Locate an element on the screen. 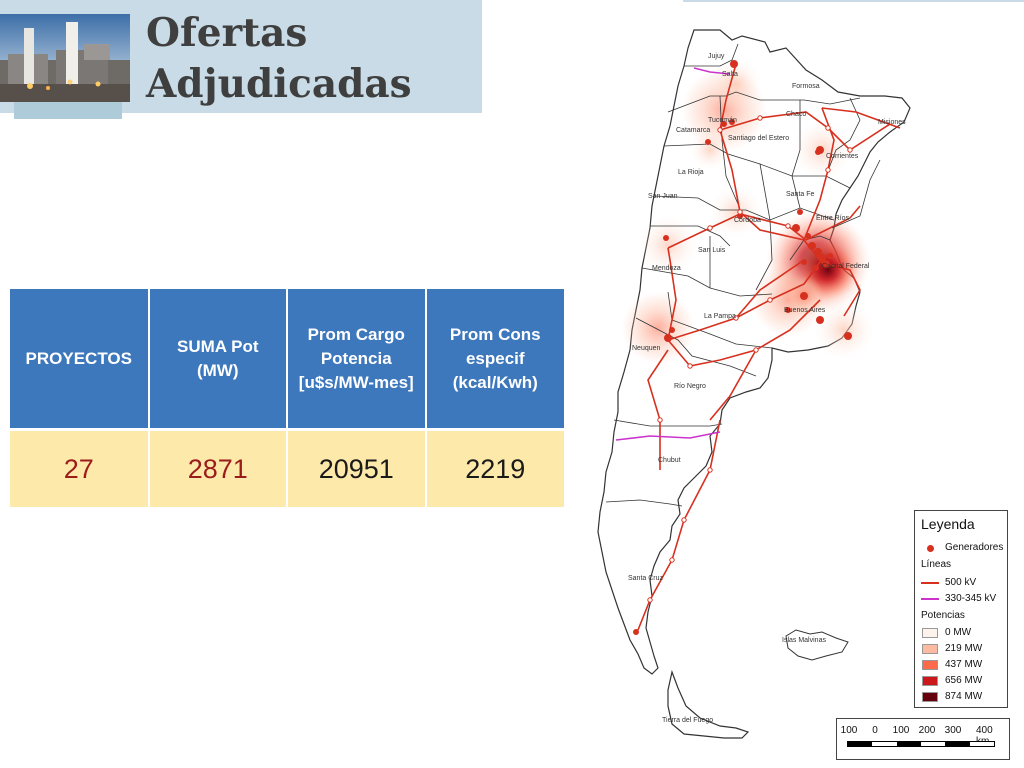  table-row: 27 2871 20951 2219 is located at coordinates (287, 467).